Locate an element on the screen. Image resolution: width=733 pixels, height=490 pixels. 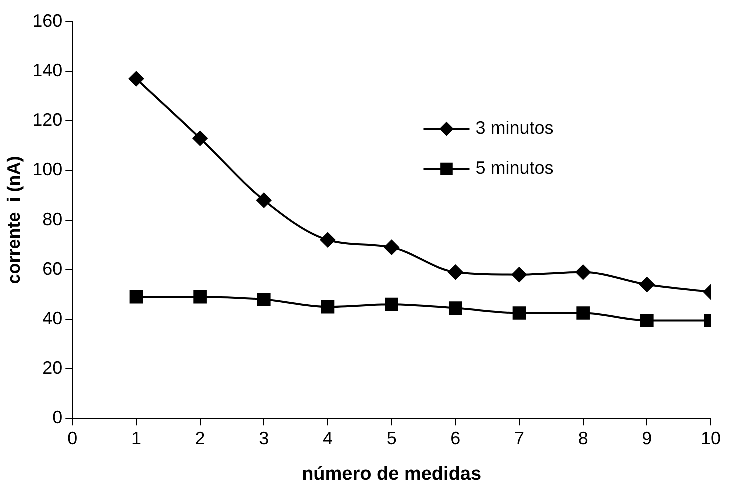
x-tick-label: 4 is located at coordinates (327, 438).